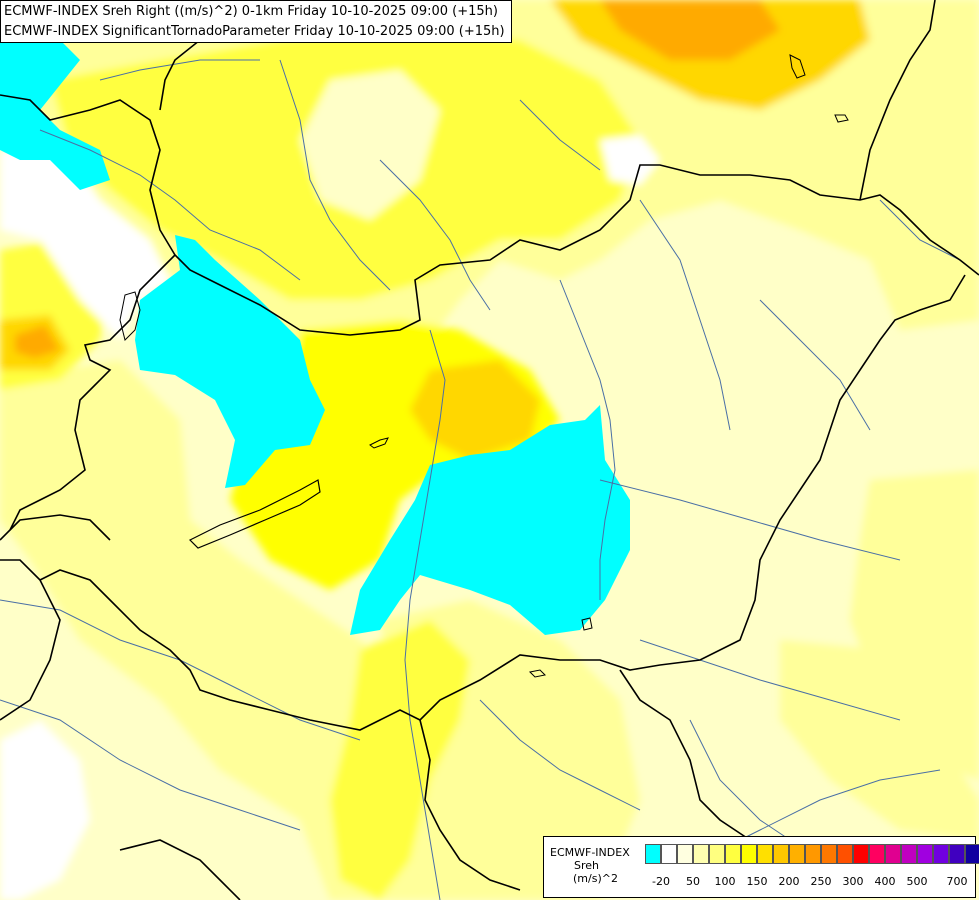 The image size is (979, 900). Describe the element at coordinates (254, 514) in the screenshot. I see `lake-balaton` at that location.